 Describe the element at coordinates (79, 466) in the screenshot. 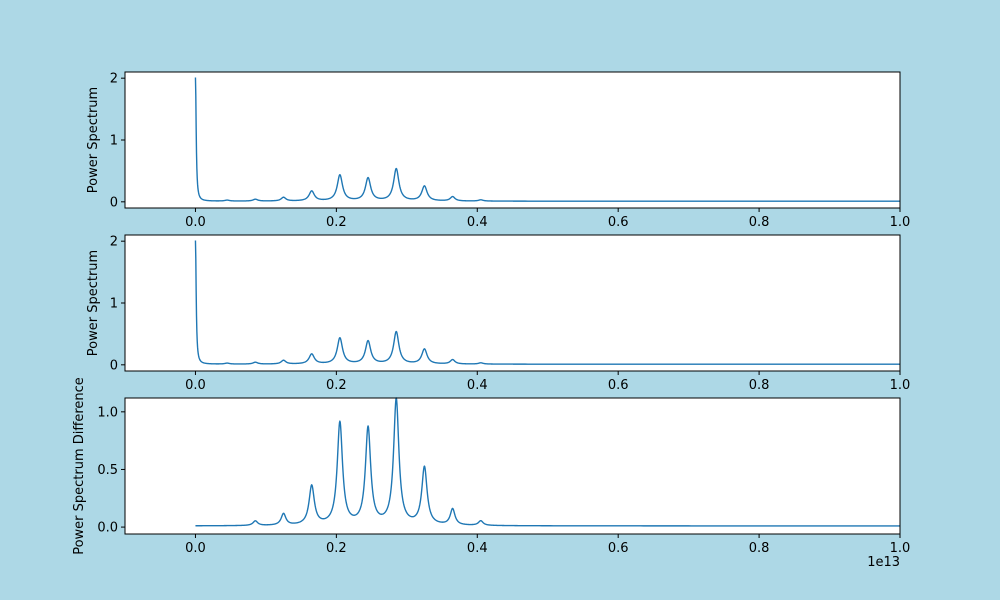

I see `y-axis-label-3: Power Spectrum Difference` at that location.